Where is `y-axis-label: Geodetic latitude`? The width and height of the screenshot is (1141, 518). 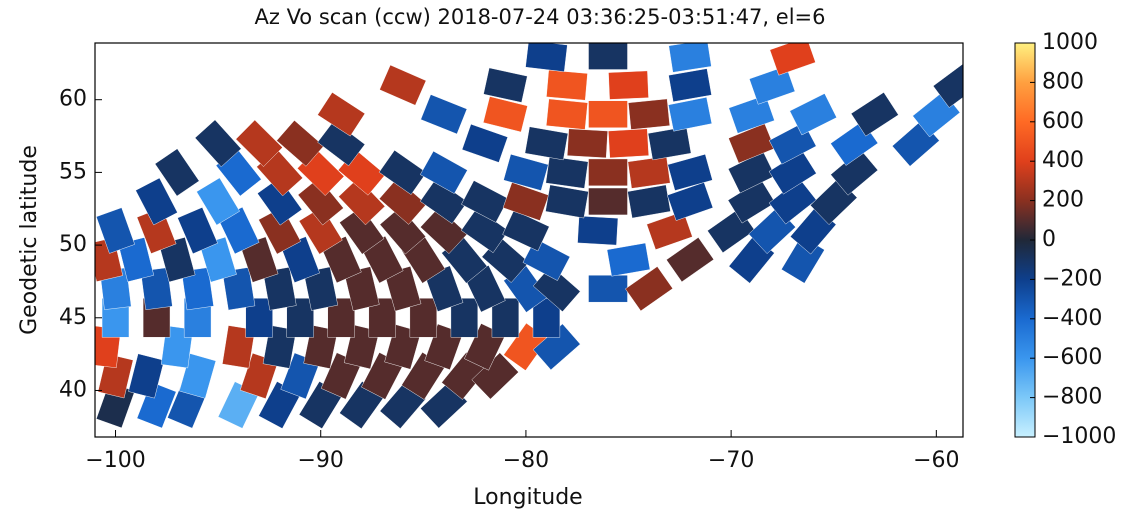 y-axis-label: Geodetic latitude is located at coordinates (29, 240).